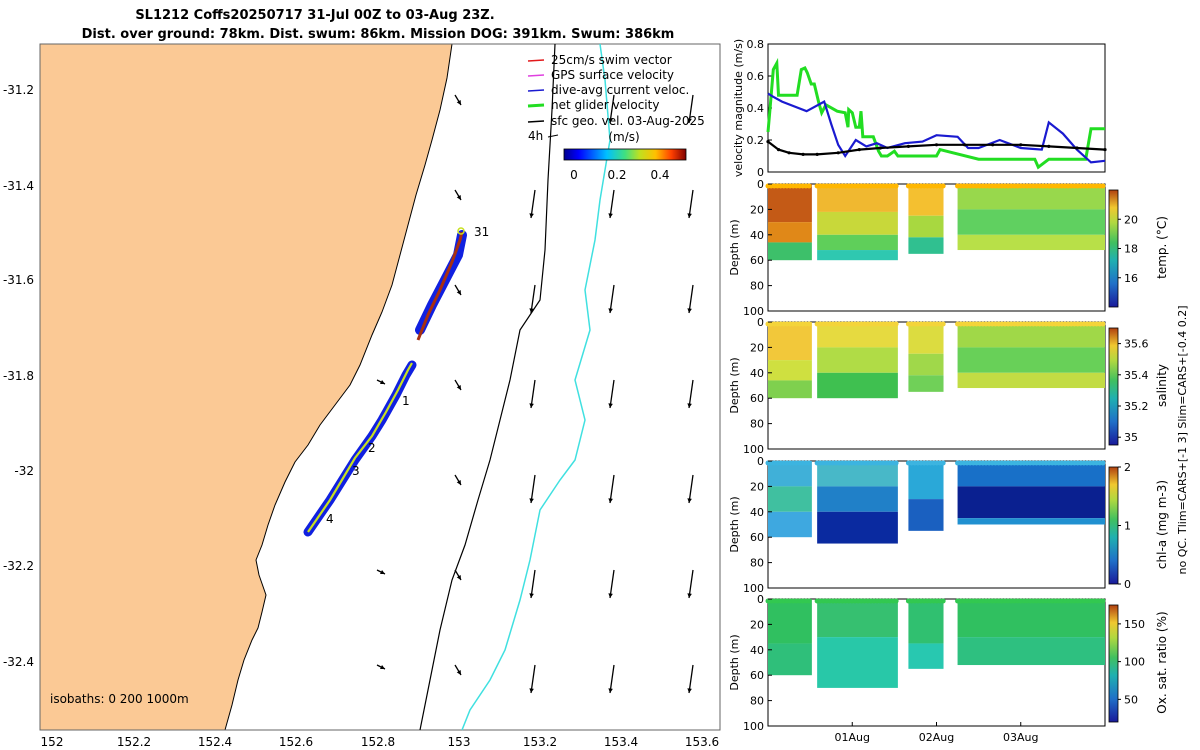  I want to click on map-y-tick-label: -32, so click(24, 471).